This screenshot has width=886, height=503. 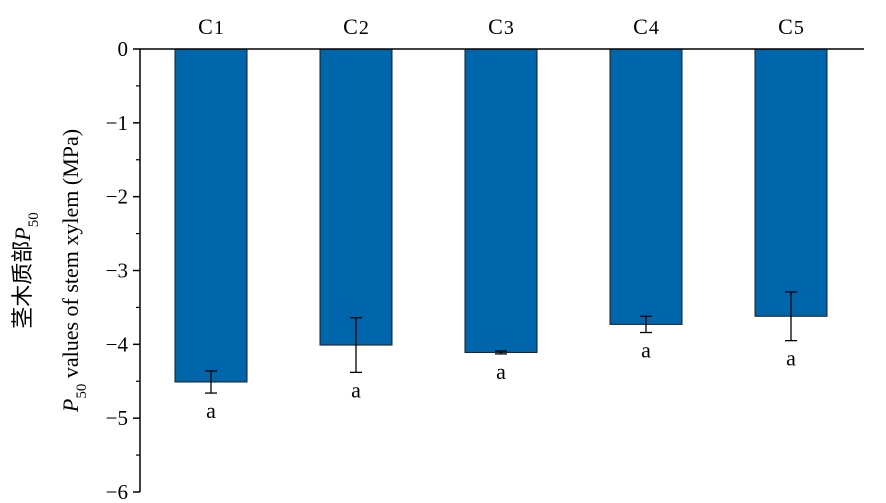 What do you see at coordinates (117, 344) in the screenshot?
I see `y-tick-label: −4` at bounding box center [117, 344].